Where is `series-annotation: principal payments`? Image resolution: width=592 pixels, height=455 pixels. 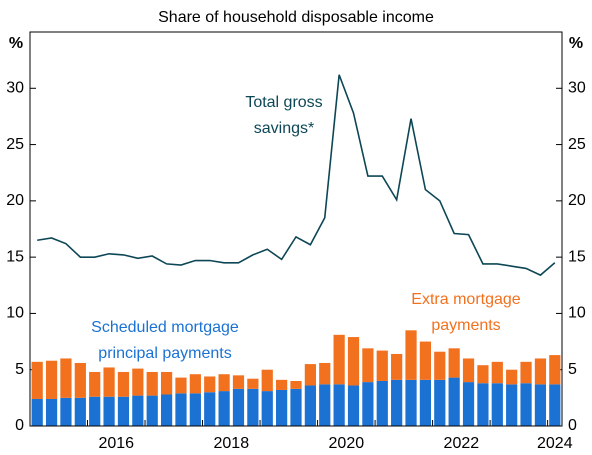
series-annotation: principal payments is located at coordinates (164, 353).